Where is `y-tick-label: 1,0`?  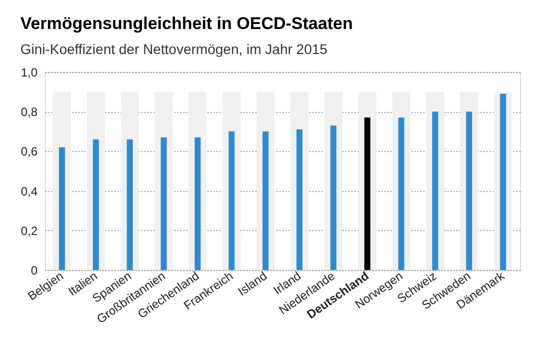 y-tick-label: 1,0 is located at coordinates (29, 73).